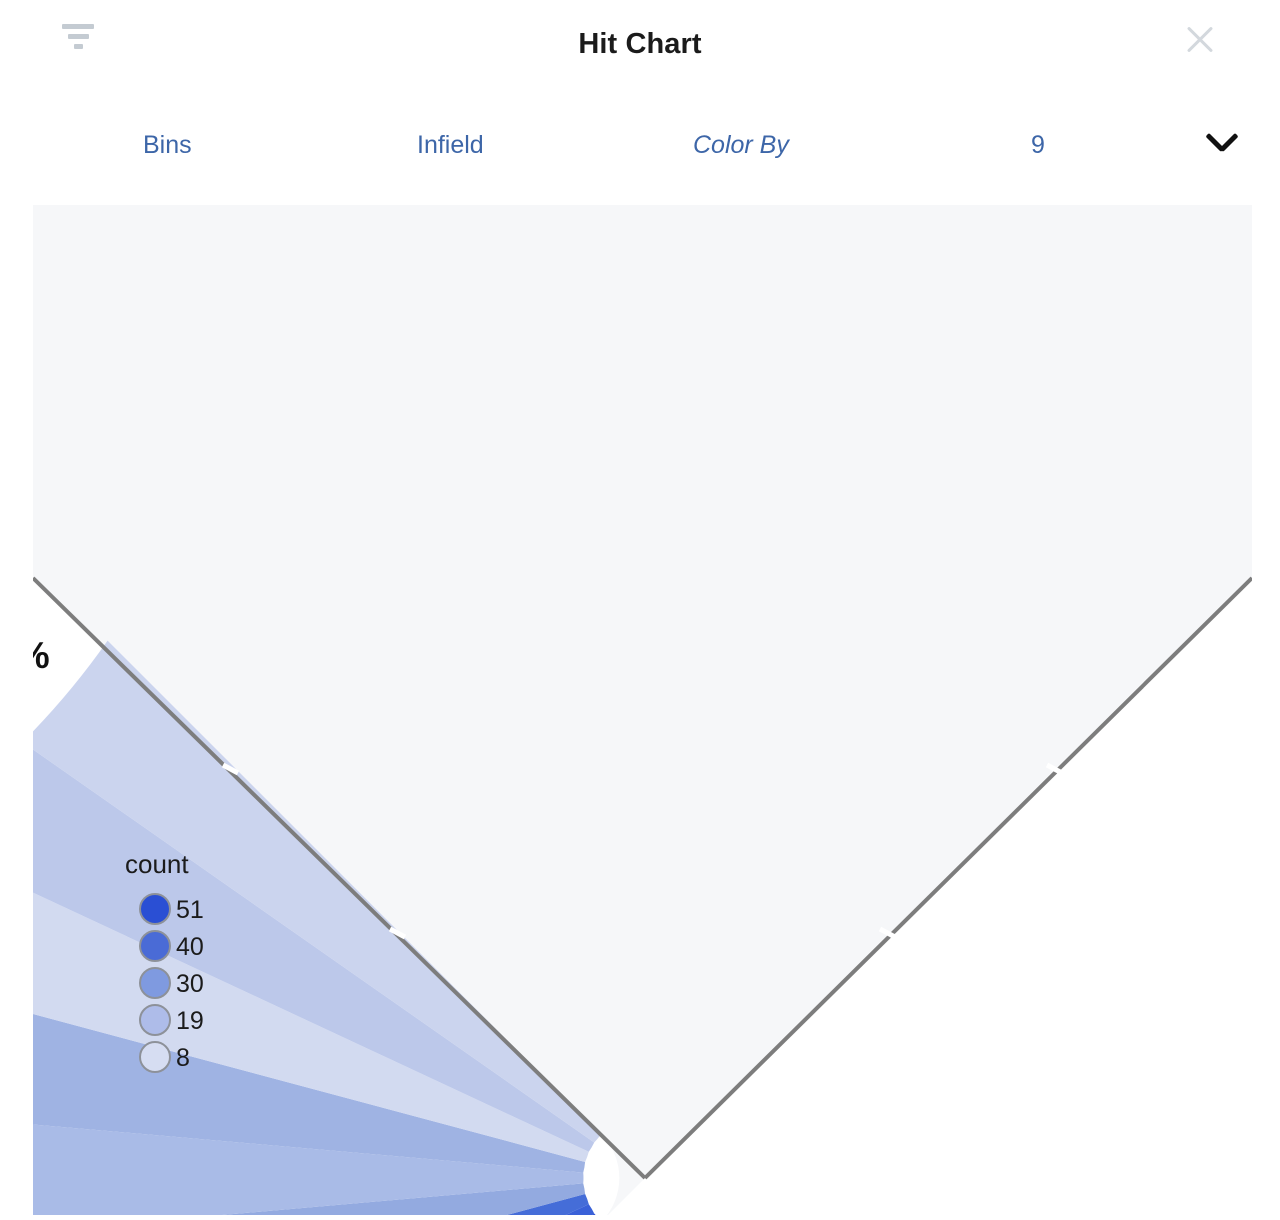  I want to click on percentage-labels: 22%21%19%10%7%7%4%5%5%, so click(41, 655).